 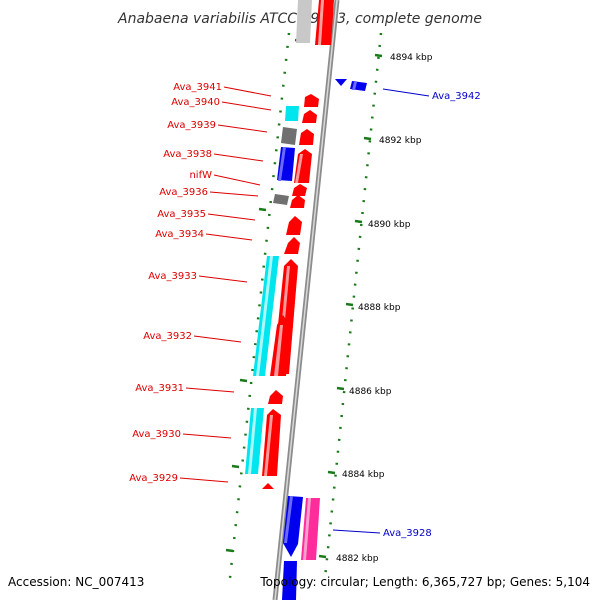 I want to click on gene-label-nifw: nifW, so click(x=200, y=175).